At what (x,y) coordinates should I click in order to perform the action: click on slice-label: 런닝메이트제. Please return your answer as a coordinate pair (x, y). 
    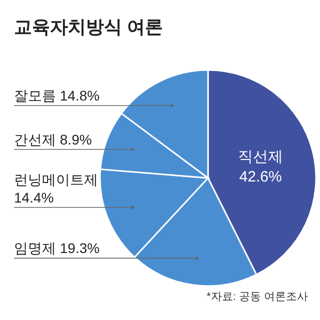
    Looking at the image, I should click on (56, 179).